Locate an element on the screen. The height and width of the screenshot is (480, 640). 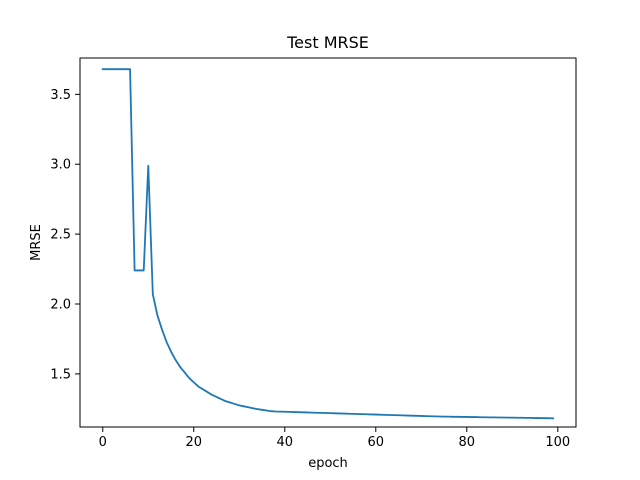
y-tick-label: 3.0 is located at coordinates (60, 165).